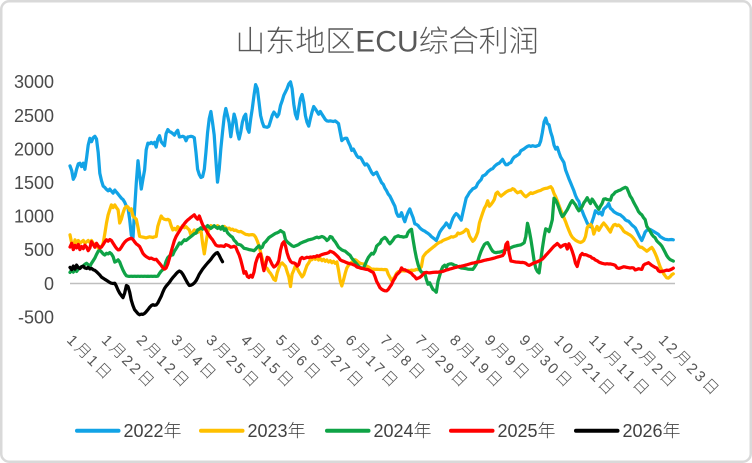  What do you see at coordinates (365, 42) in the screenshot?
I see `svg-text: E` at bounding box center [365, 42].